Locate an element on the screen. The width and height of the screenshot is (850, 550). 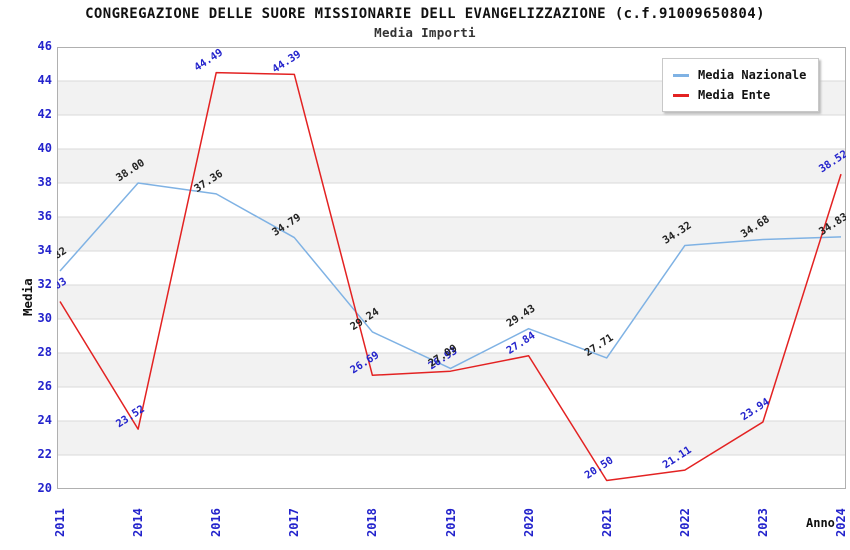
x-tick-label: 2022 is located at coordinates (684, 522).